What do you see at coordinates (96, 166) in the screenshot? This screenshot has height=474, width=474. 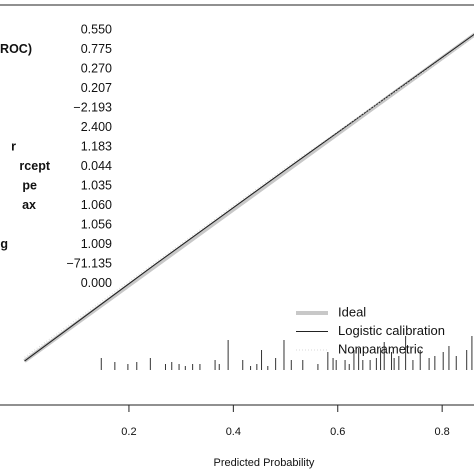 I see `stat-value: 0.044` at bounding box center [96, 166].